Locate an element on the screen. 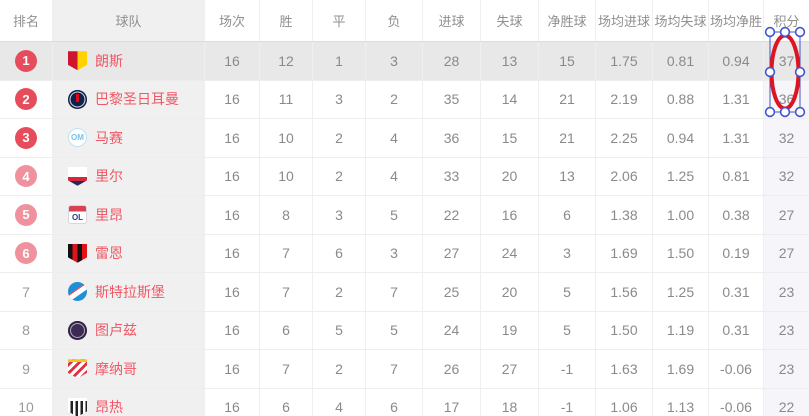  stat-cell: 7 is located at coordinates (286, 369).